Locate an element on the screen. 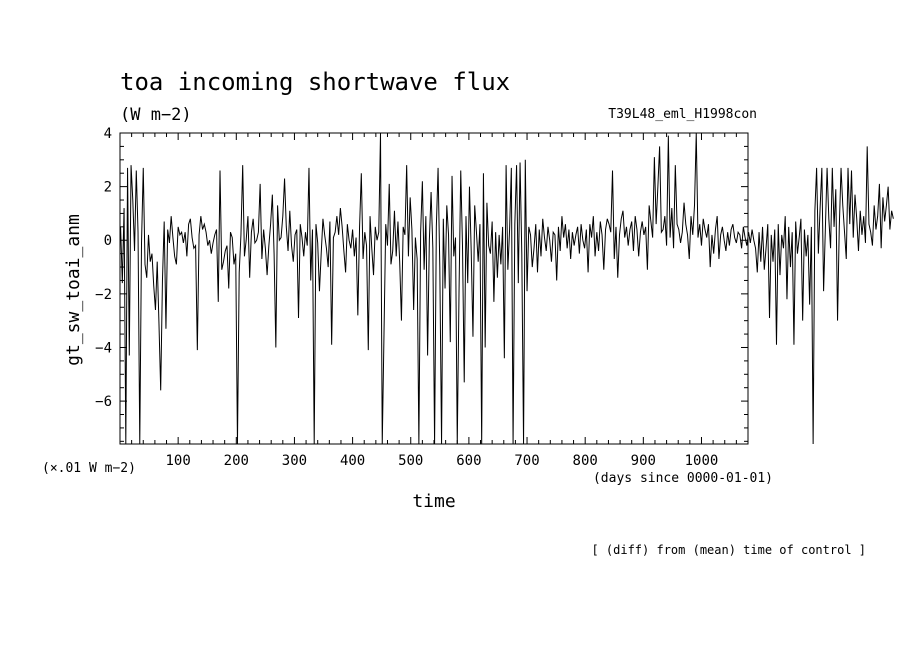  y-tick-label: −6 is located at coordinates (103, 402).